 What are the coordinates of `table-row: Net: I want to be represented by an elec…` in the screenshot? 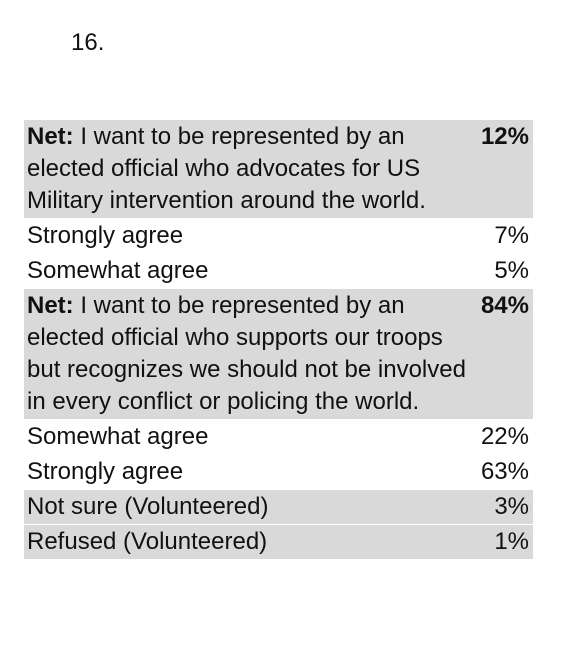 It's located at (278, 169).